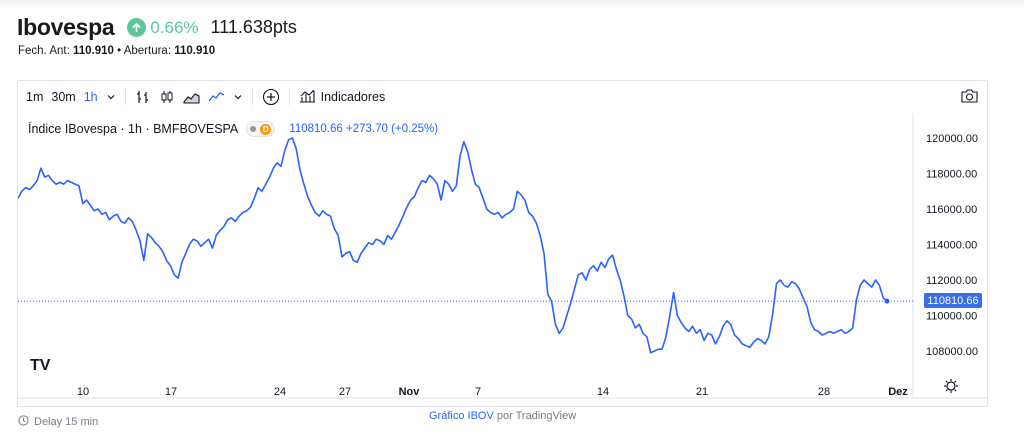 The width and height of the screenshot is (1024, 443). I want to click on delayed-badge: D, so click(266, 129).